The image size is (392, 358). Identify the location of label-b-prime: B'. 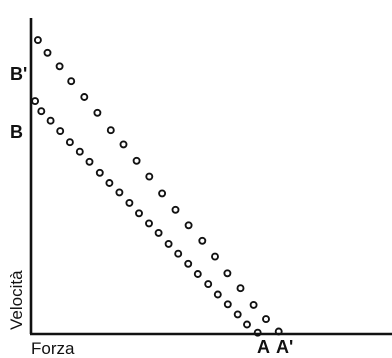
(18, 74).